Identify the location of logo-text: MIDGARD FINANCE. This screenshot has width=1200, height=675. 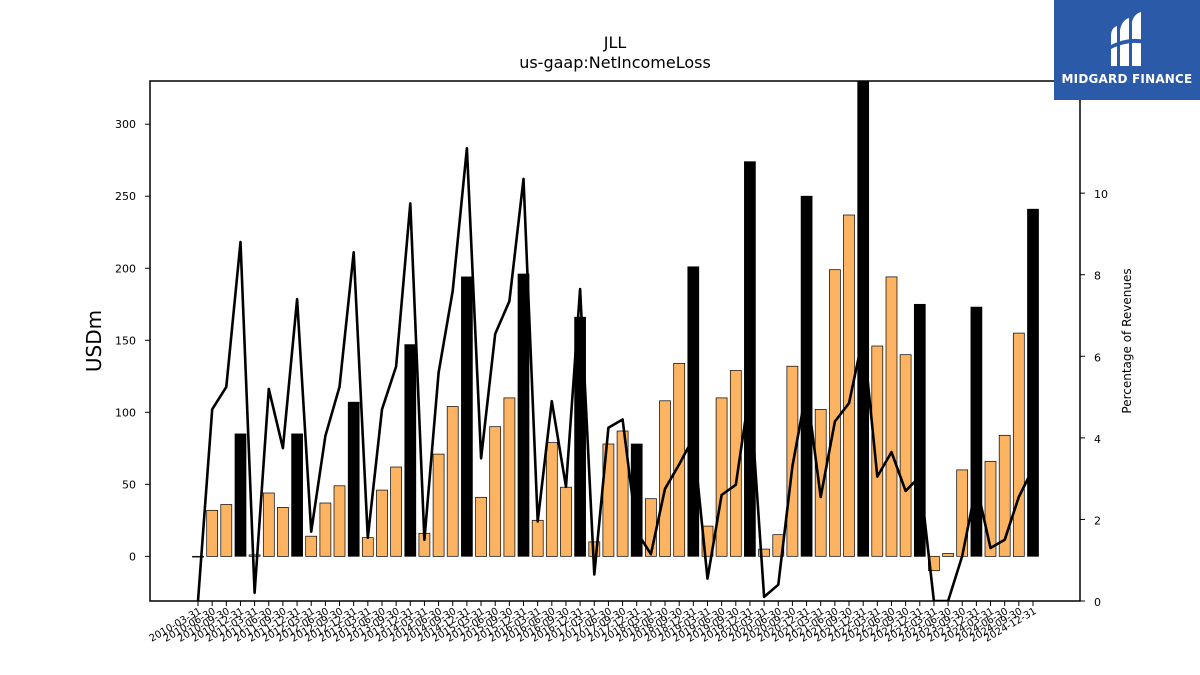
(1127, 79).